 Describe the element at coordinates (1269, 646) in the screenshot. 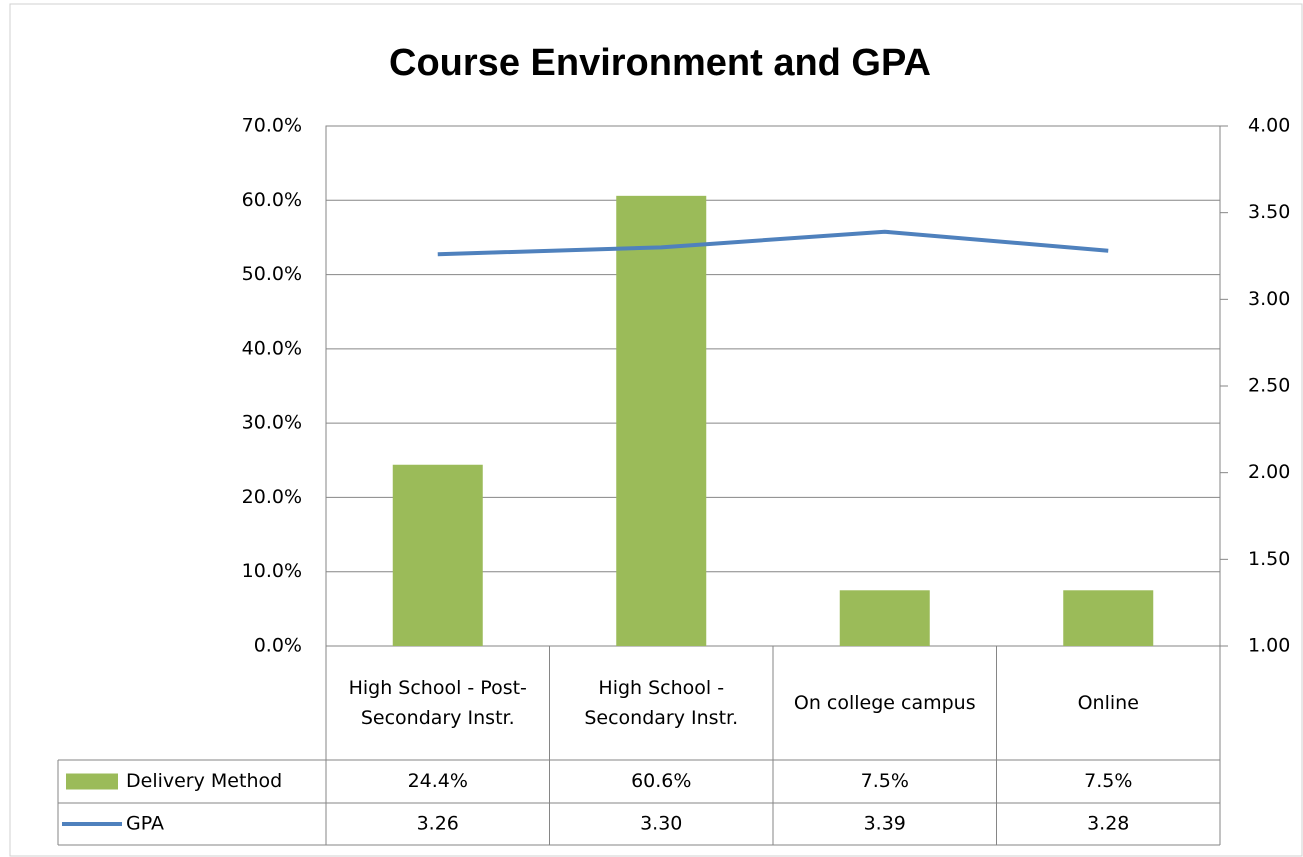

I see `y2-tick-label: 1.00` at that location.